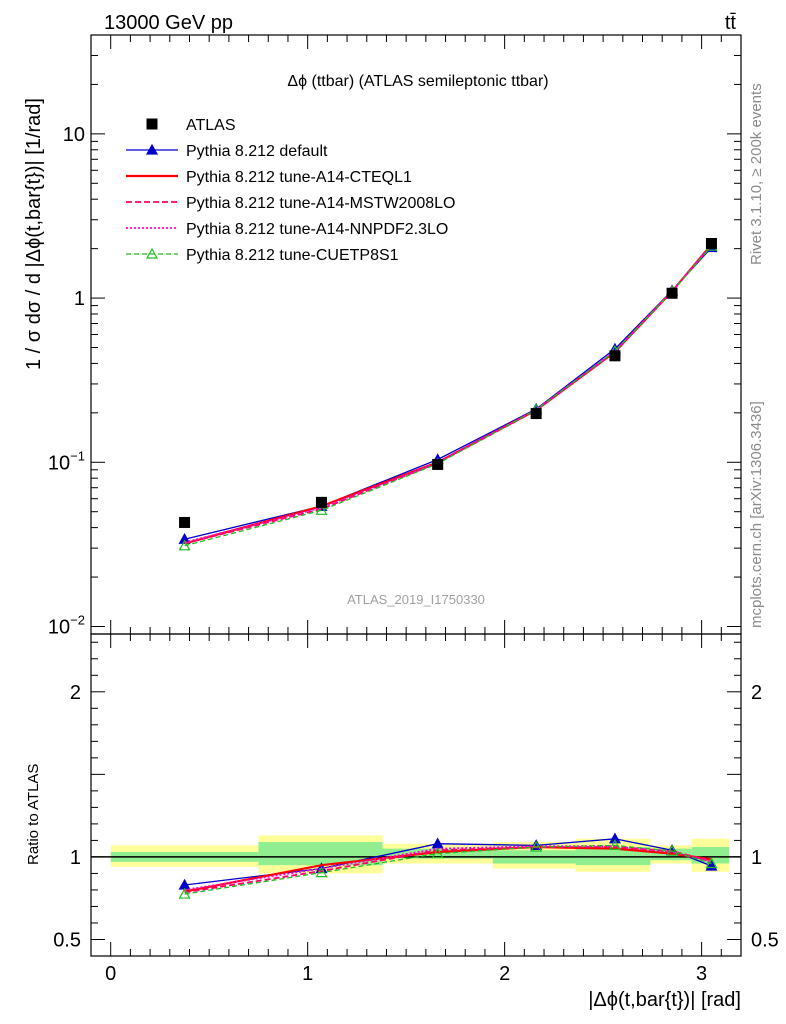  Describe the element at coordinates (756, 174) in the screenshot. I see `rivet-label: Rivet 3.1.10, ≥ 200k events` at that location.